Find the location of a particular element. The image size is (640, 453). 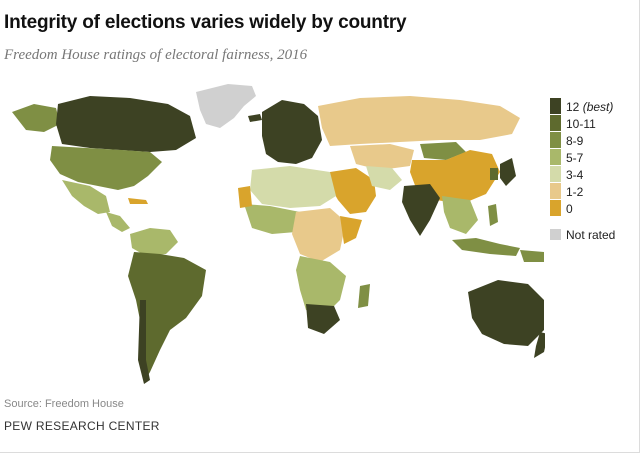

region-southeast-asia is located at coordinates (460, 215).